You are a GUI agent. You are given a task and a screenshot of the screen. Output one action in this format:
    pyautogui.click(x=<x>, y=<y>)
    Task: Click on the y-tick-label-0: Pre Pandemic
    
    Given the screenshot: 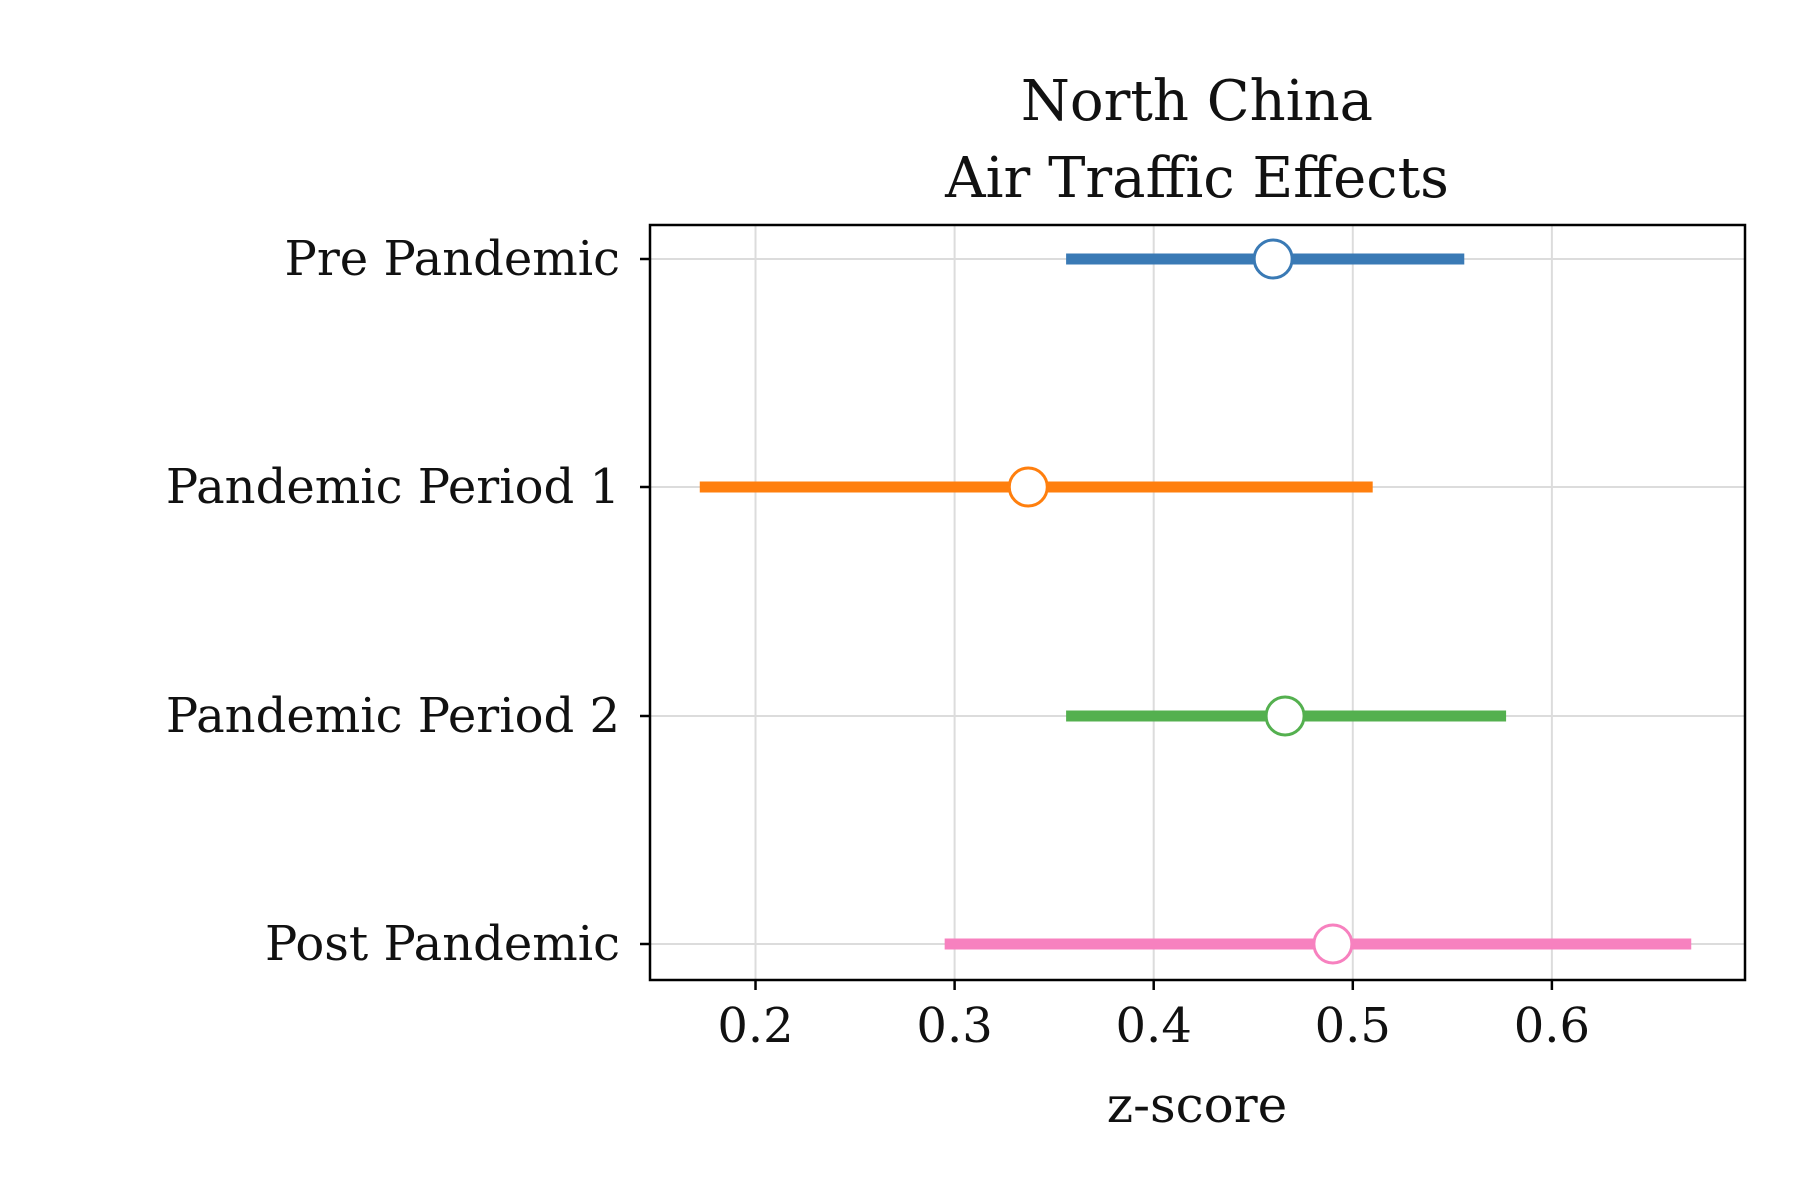 What is the action you would take?
    pyautogui.click(x=452, y=259)
    